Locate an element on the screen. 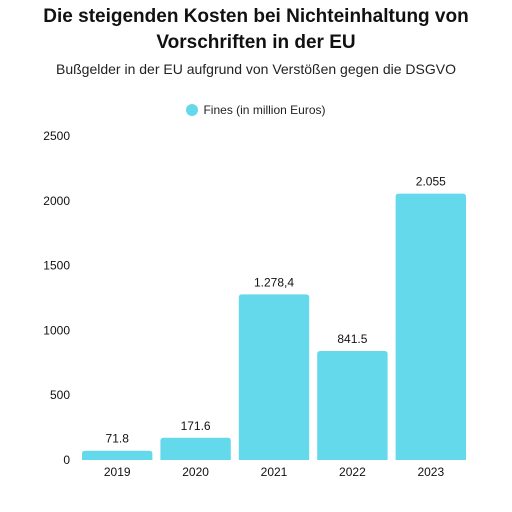  x-tick-label: 2019 is located at coordinates (117, 472).